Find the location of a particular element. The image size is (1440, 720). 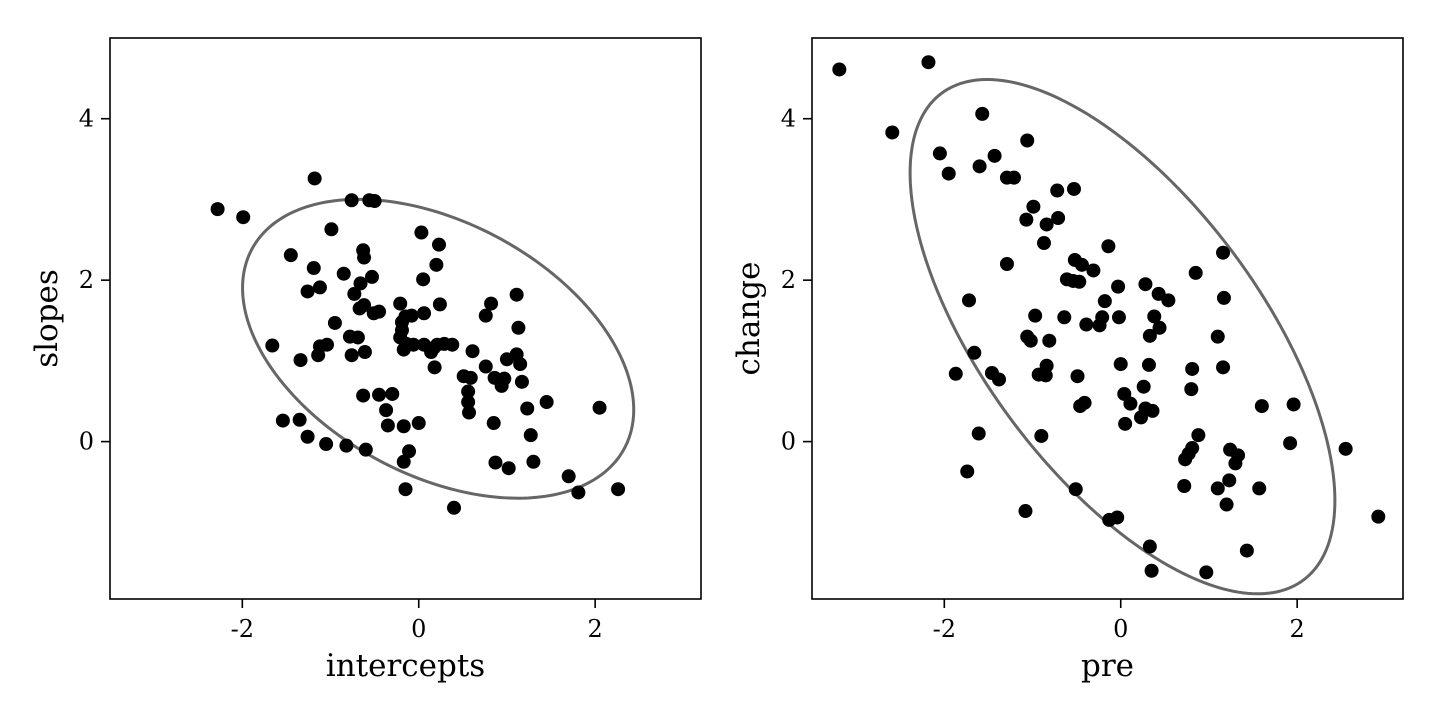

y-axis-label: slopes is located at coordinates (47, 318).